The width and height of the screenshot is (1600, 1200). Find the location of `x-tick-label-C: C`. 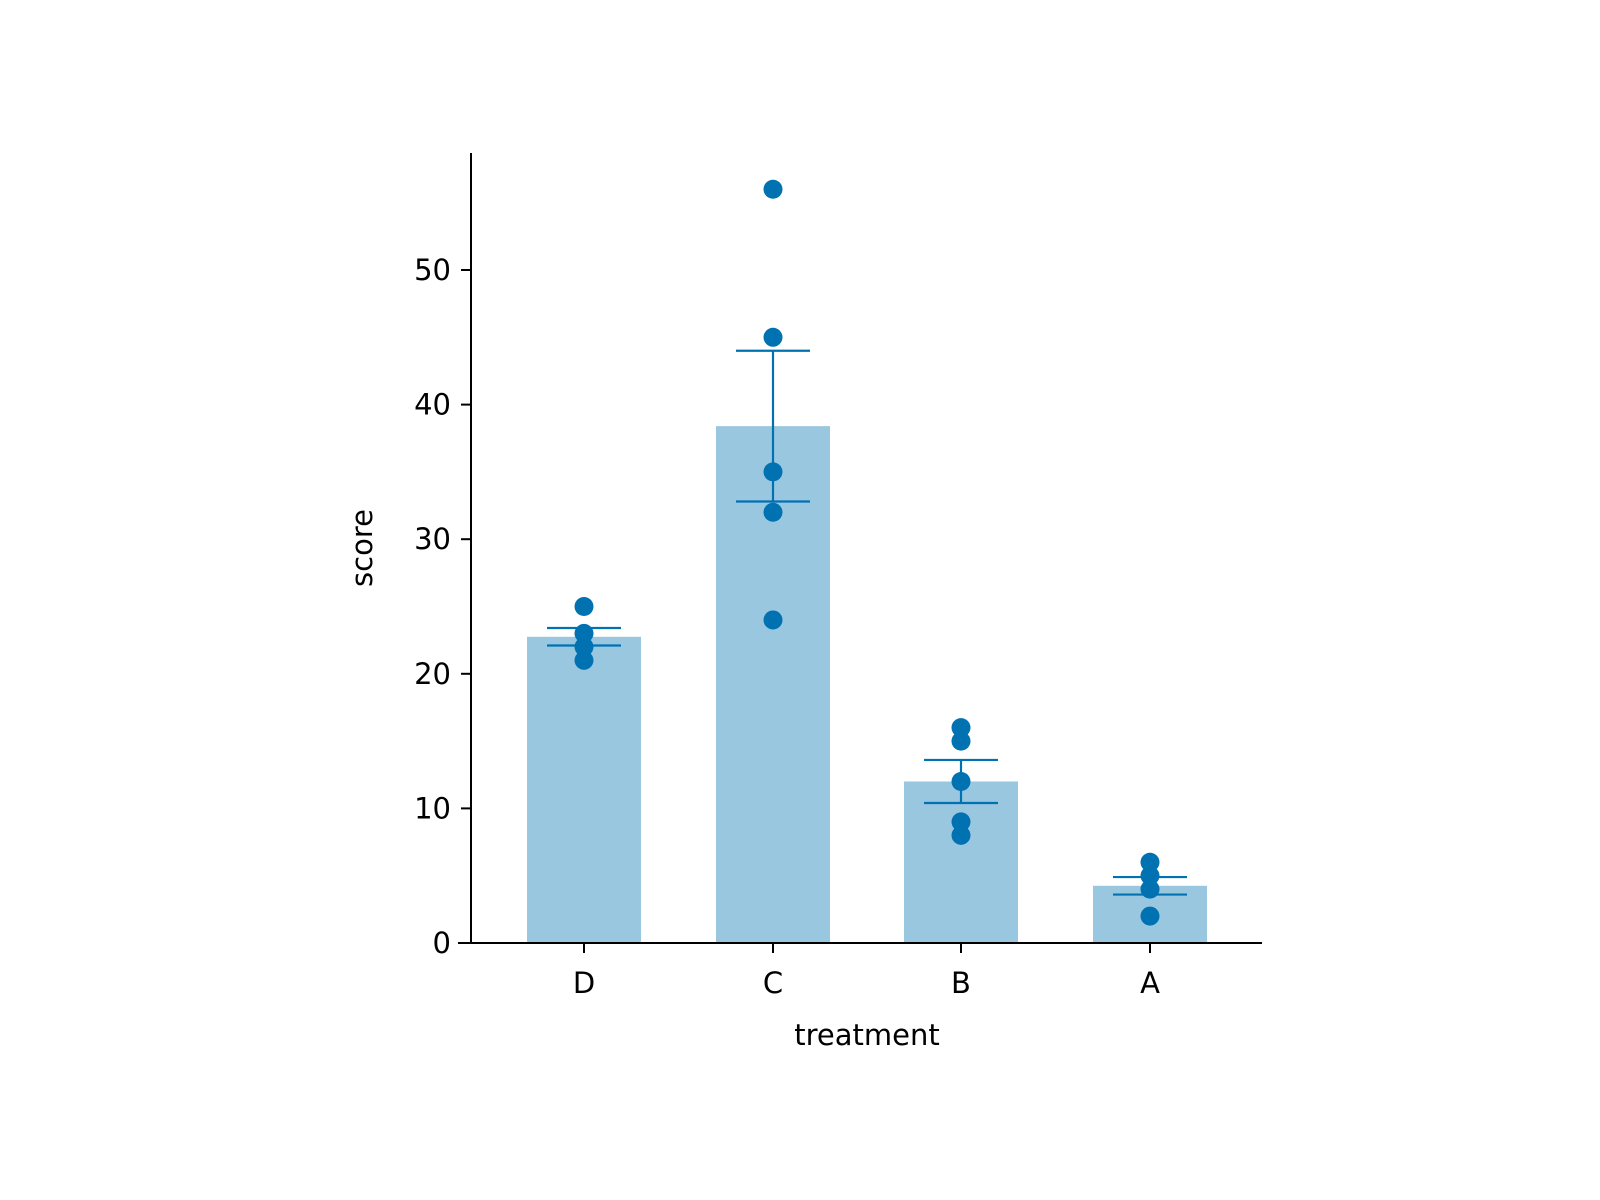

x-tick-label-C: C is located at coordinates (773, 983).